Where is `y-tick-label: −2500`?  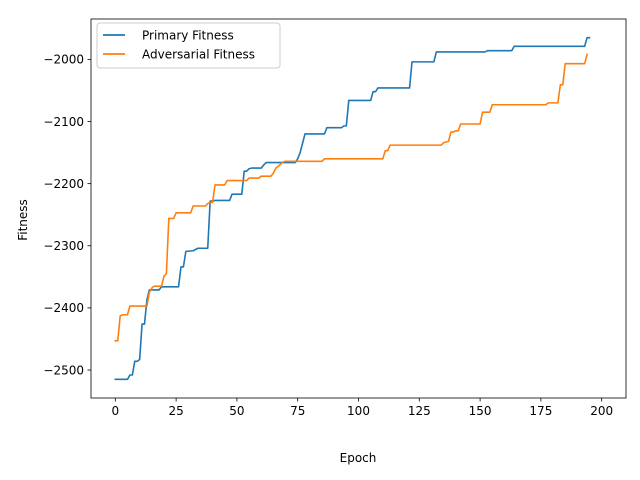 y-tick-label: −2500 is located at coordinates (63, 370).